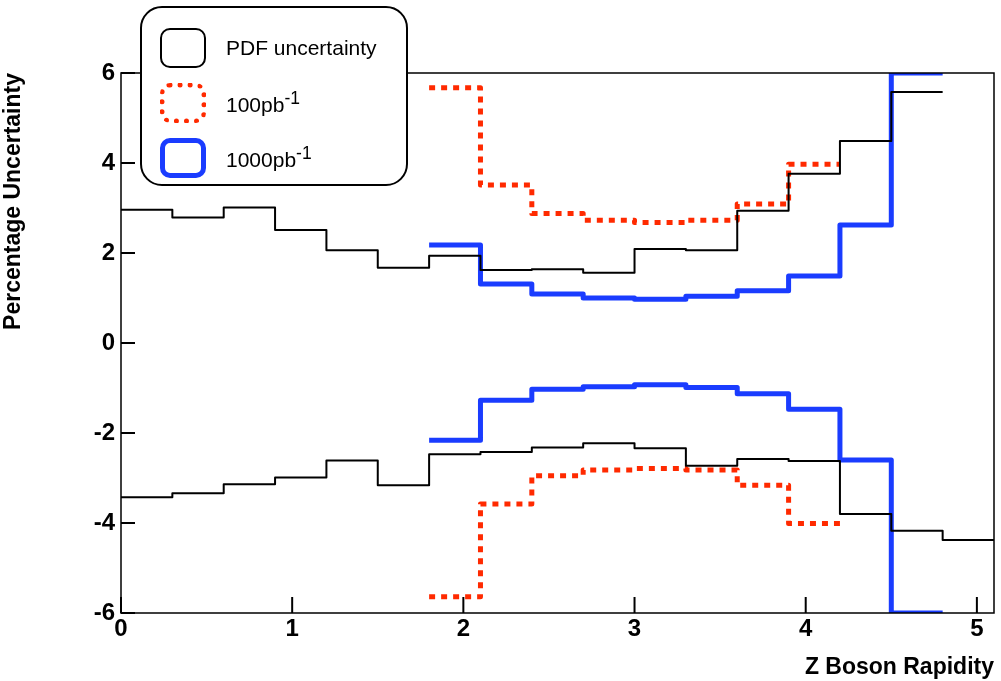  What do you see at coordinates (899, 665) in the screenshot?
I see `x-axis-title: Z Boson Rapidity` at bounding box center [899, 665].